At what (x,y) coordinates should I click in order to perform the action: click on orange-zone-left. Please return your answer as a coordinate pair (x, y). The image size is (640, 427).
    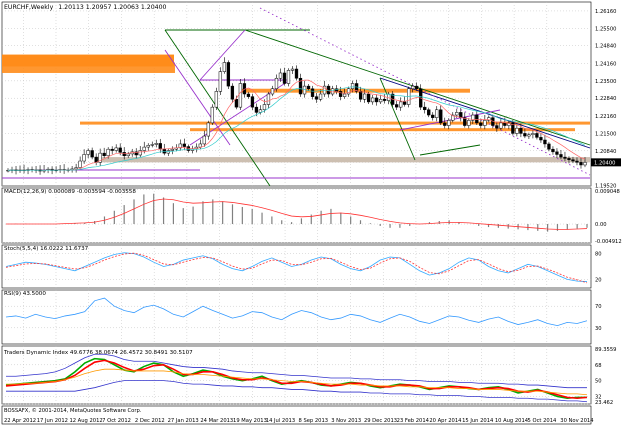
    Looking at the image, I should click on (88, 67).